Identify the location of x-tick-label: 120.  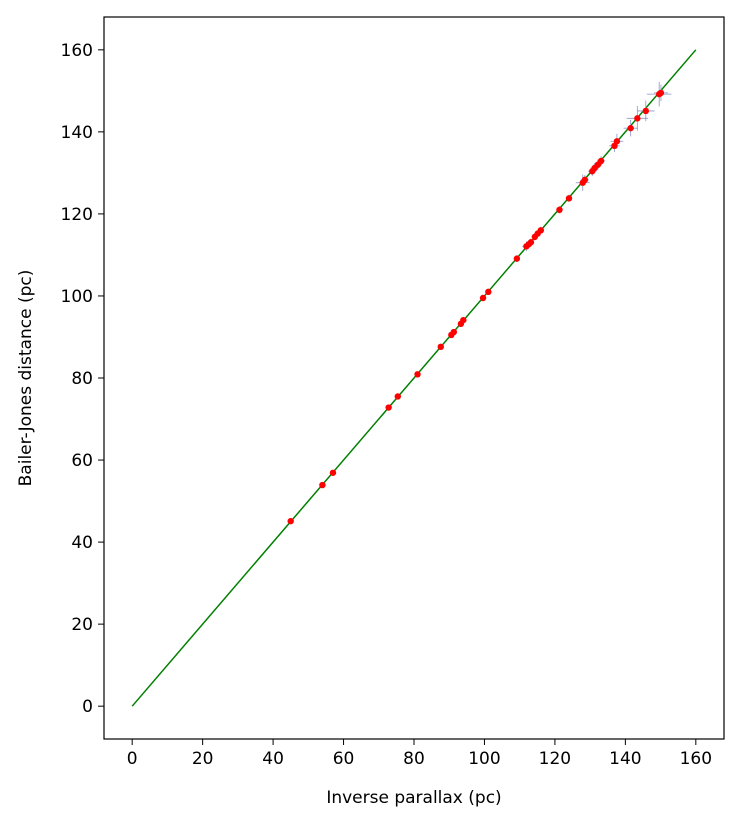
(555, 759).